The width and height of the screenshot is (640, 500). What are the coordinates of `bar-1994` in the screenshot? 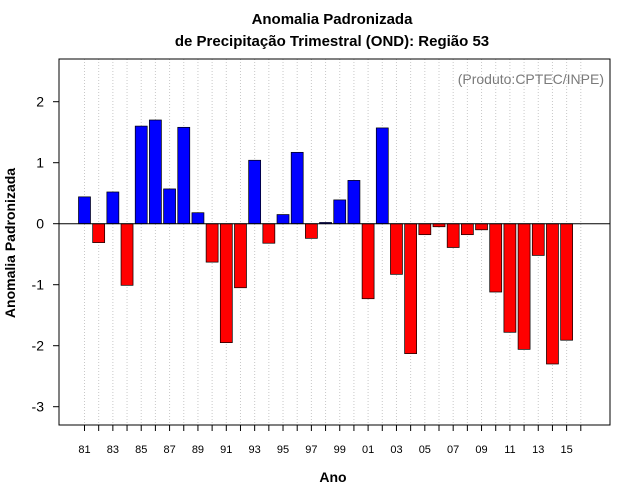 It's located at (269, 233).